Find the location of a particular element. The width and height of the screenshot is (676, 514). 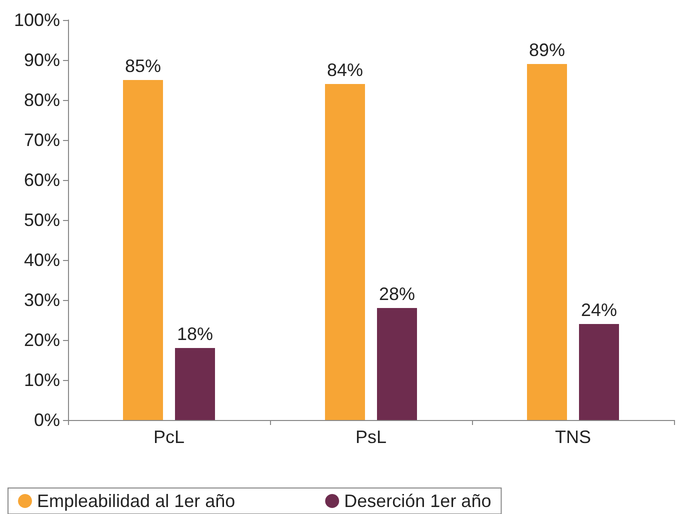

x-tick-label: PsL is located at coordinates (371, 437).